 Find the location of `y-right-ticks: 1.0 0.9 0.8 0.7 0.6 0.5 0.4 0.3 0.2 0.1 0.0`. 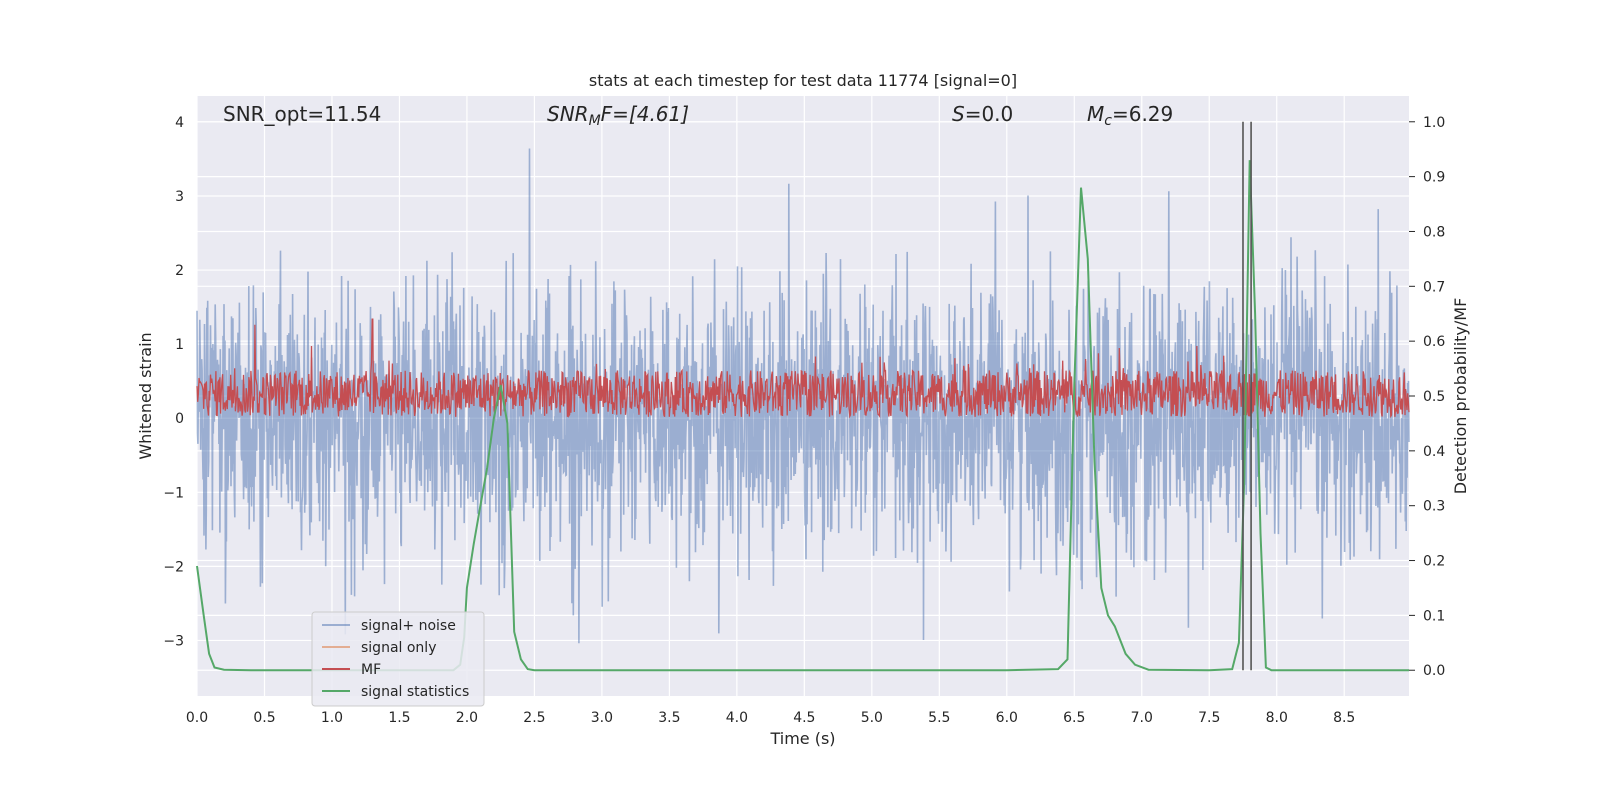

y-right-ticks: 1.0 0.9 0.8 0.7 0.6 0.5 0.4 0.3 0.2 0.1 0.0 is located at coordinates (1427, 397).